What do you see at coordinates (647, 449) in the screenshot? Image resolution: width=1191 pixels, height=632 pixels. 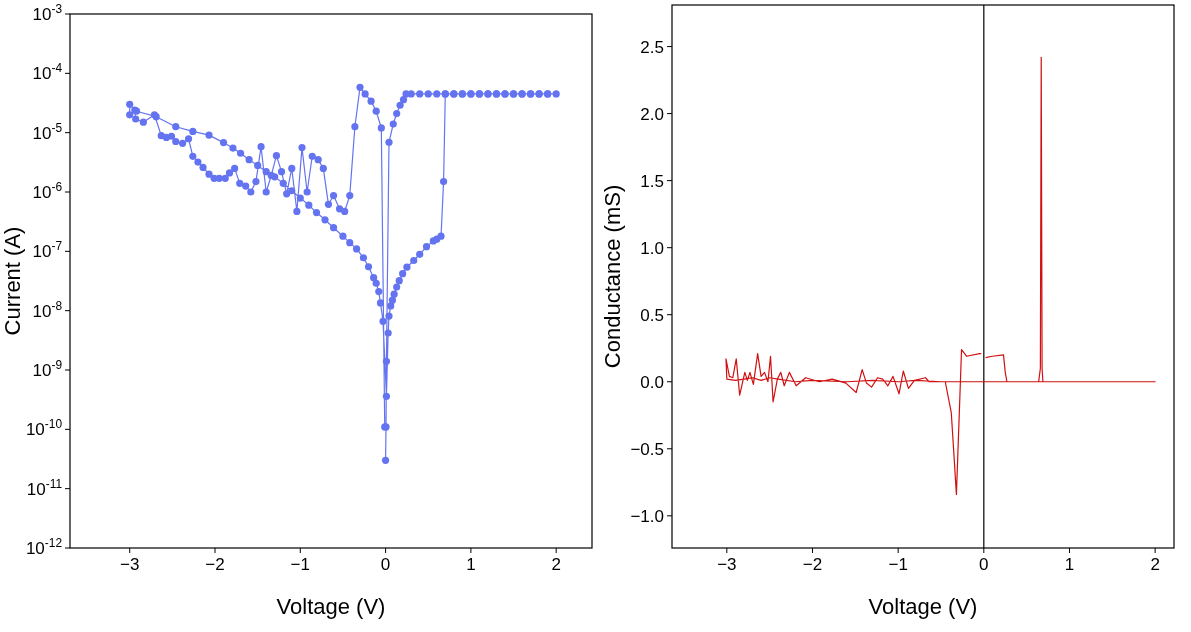 I see `y-tick-label: −0.5` at bounding box center [647, 449].